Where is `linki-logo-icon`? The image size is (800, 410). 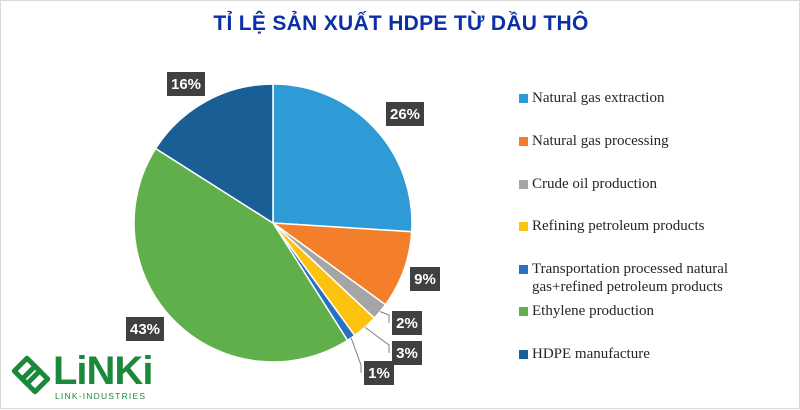
linki-logo-icon is located at coordinates (31, 375).